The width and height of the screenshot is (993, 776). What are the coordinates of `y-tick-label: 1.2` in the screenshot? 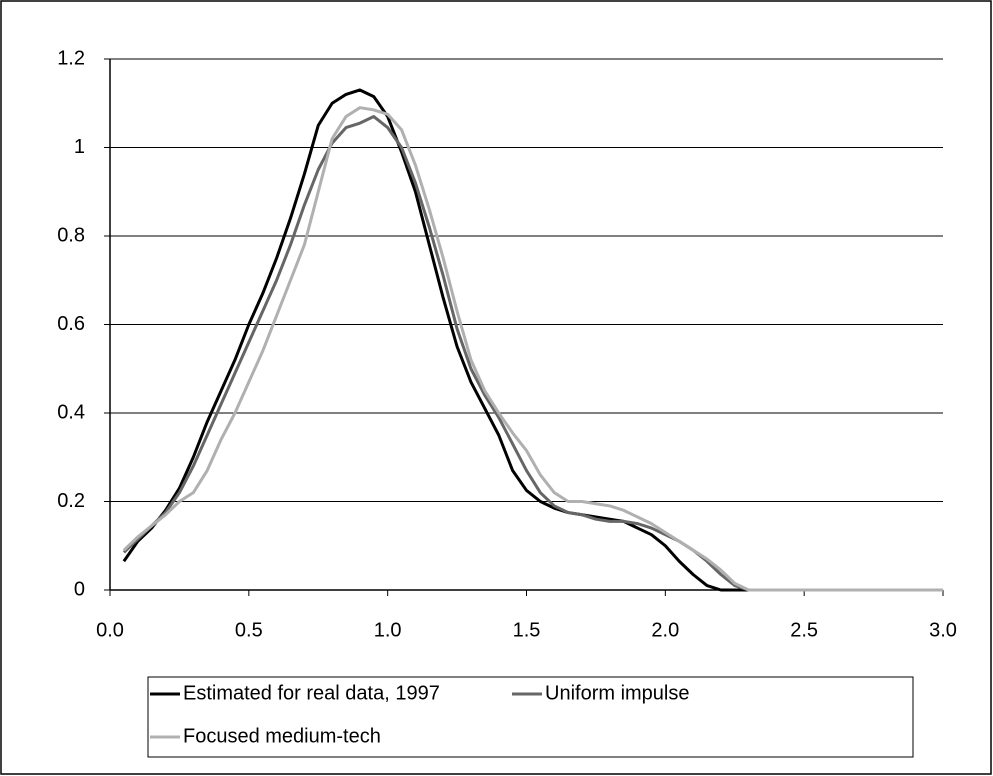 It's located at (71, 58).